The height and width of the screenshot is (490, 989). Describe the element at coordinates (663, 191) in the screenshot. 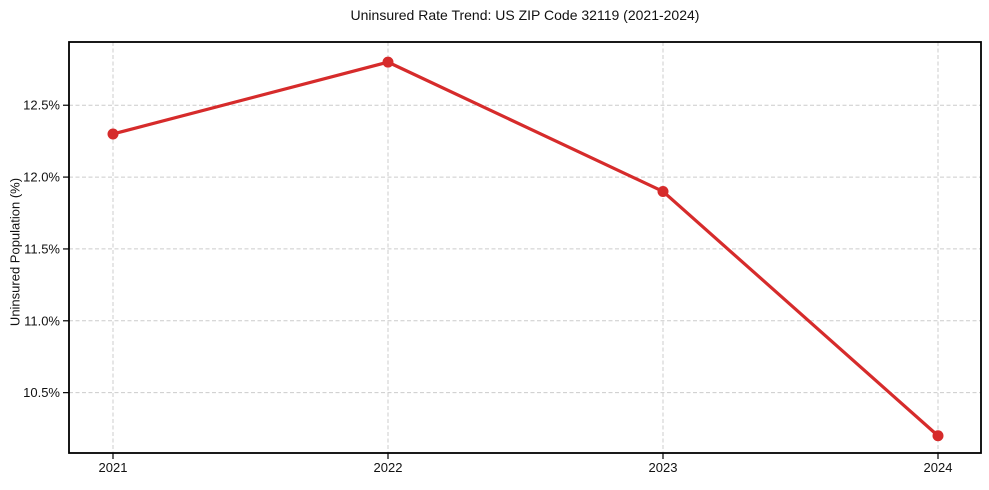

I see `data-point-2023` at that location.